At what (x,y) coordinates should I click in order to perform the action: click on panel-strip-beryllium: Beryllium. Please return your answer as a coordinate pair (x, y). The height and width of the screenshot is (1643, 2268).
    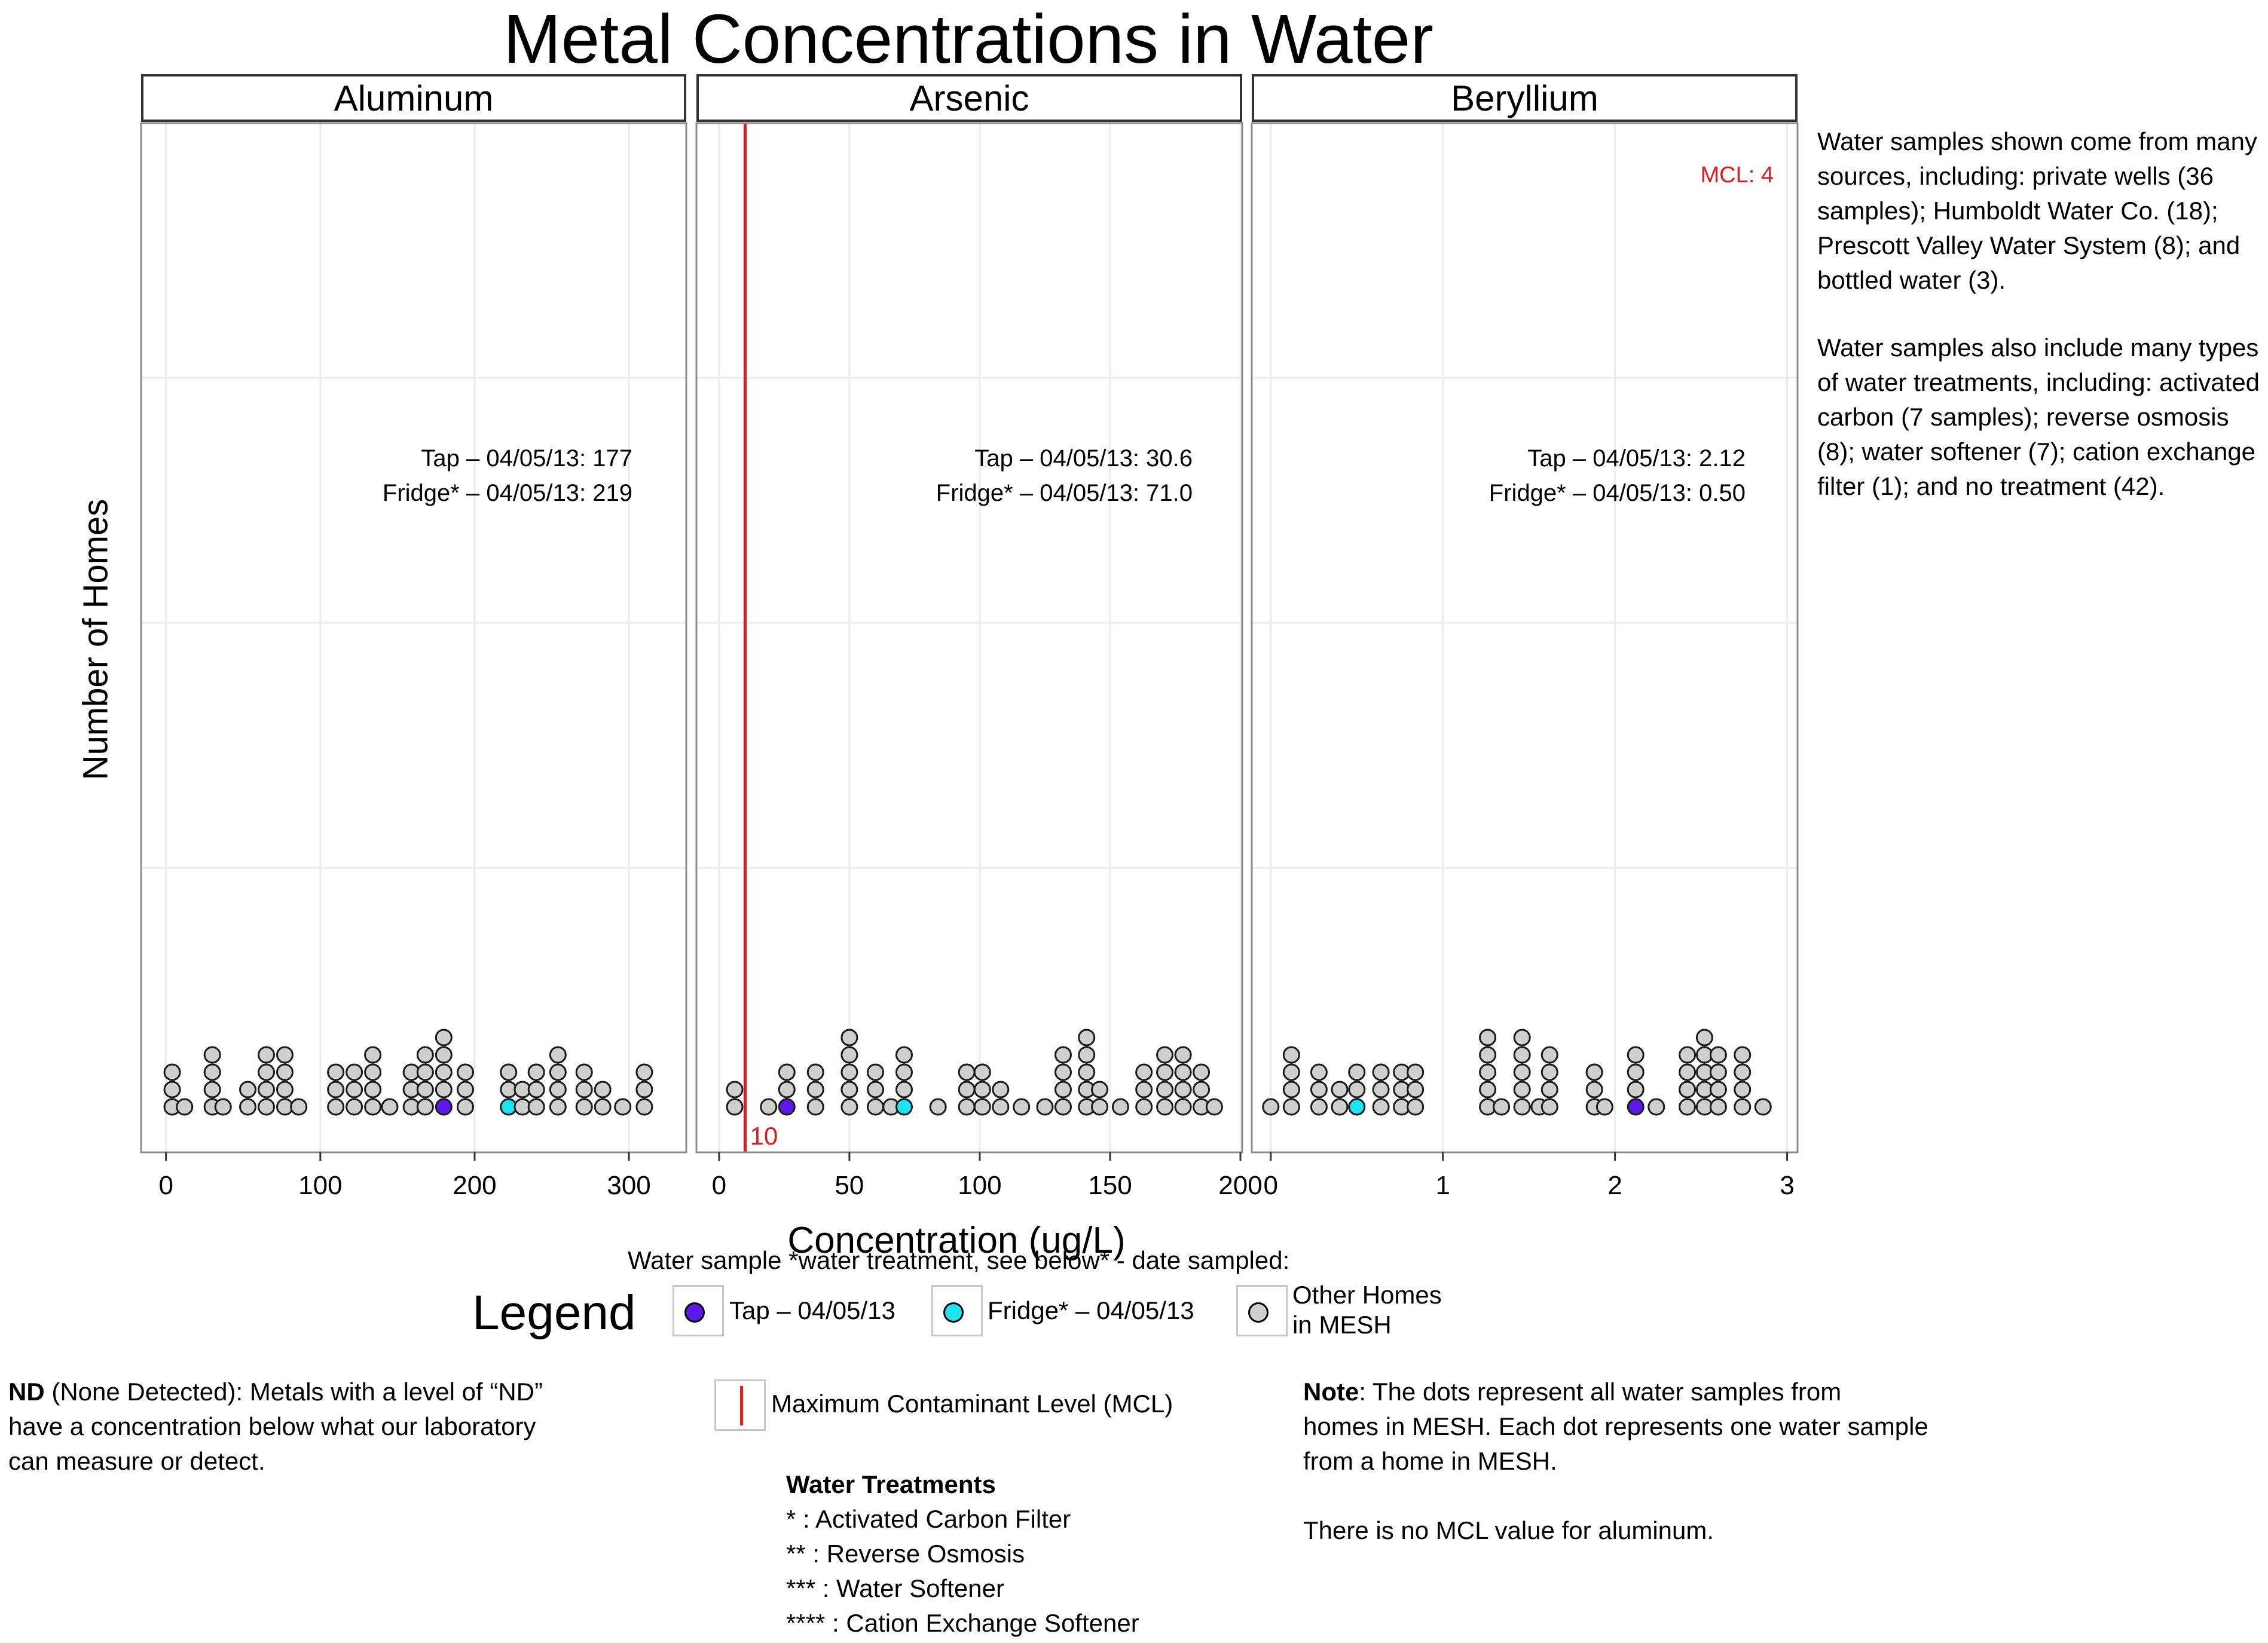
    Looking at the image, I should click on (1525, 98).